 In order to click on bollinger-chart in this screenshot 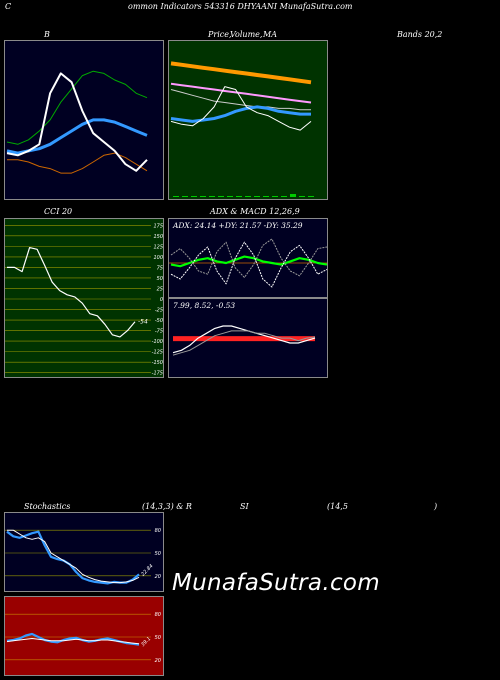, I will do `click(77, 122)`.